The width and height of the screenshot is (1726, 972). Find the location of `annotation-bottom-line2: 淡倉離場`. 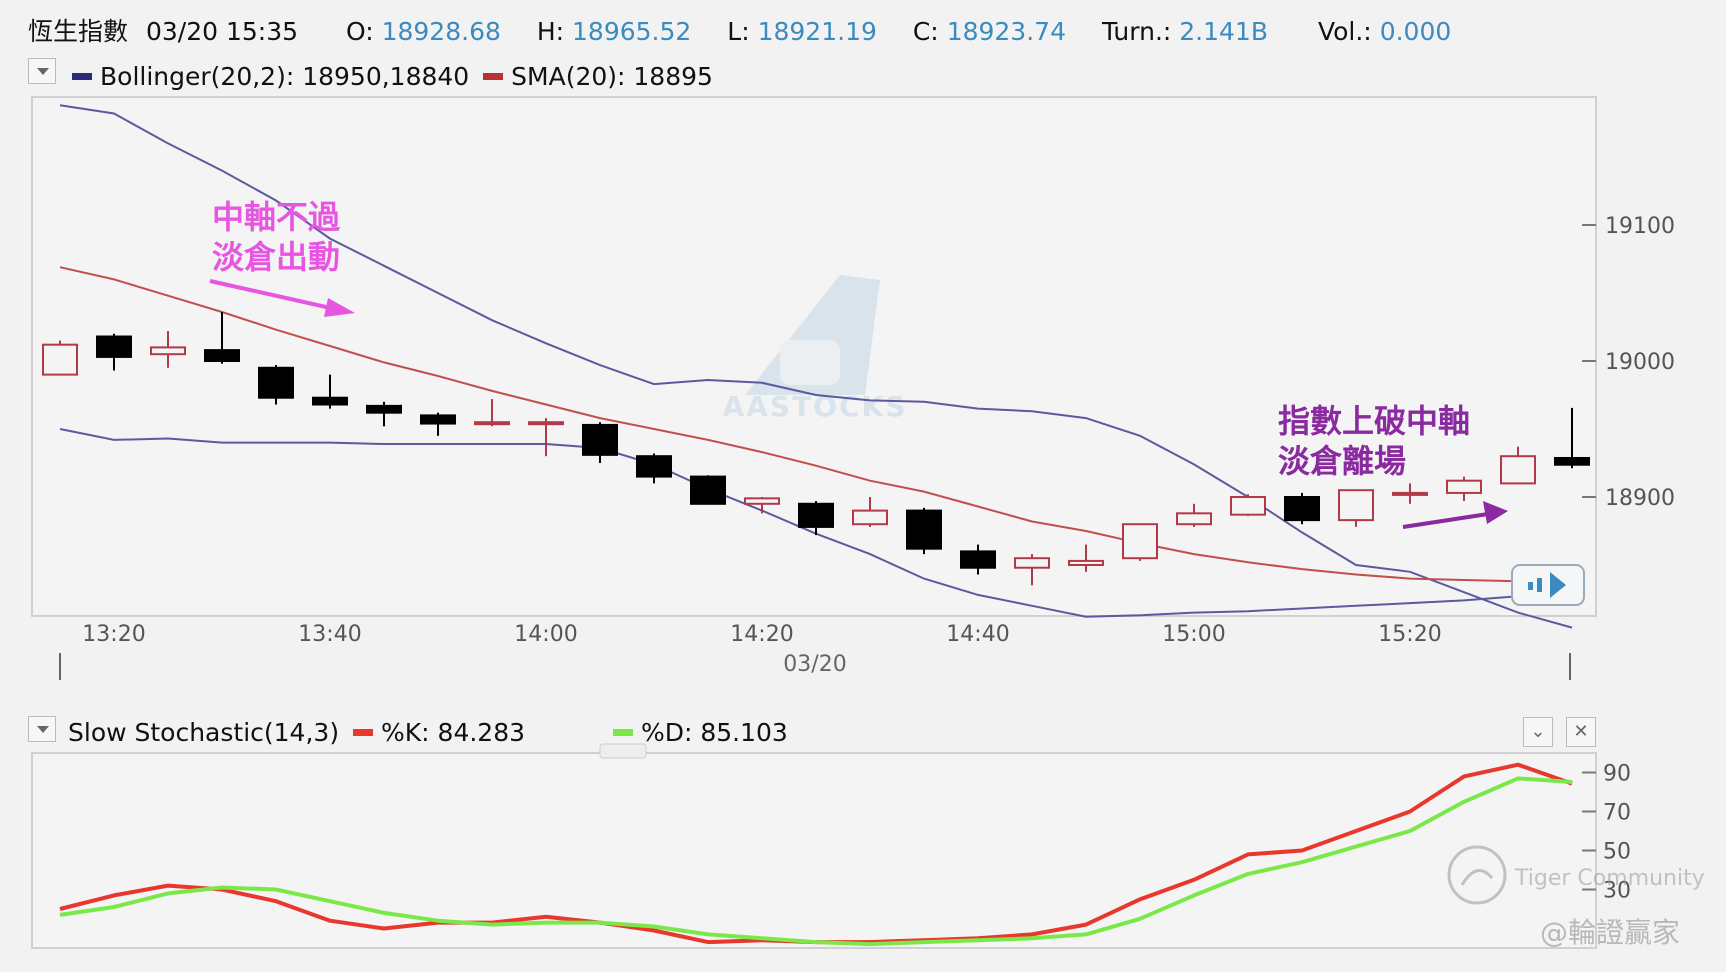

annotation-bottom-line2: 淡倉離場 is located at coordinates (1342, 461).